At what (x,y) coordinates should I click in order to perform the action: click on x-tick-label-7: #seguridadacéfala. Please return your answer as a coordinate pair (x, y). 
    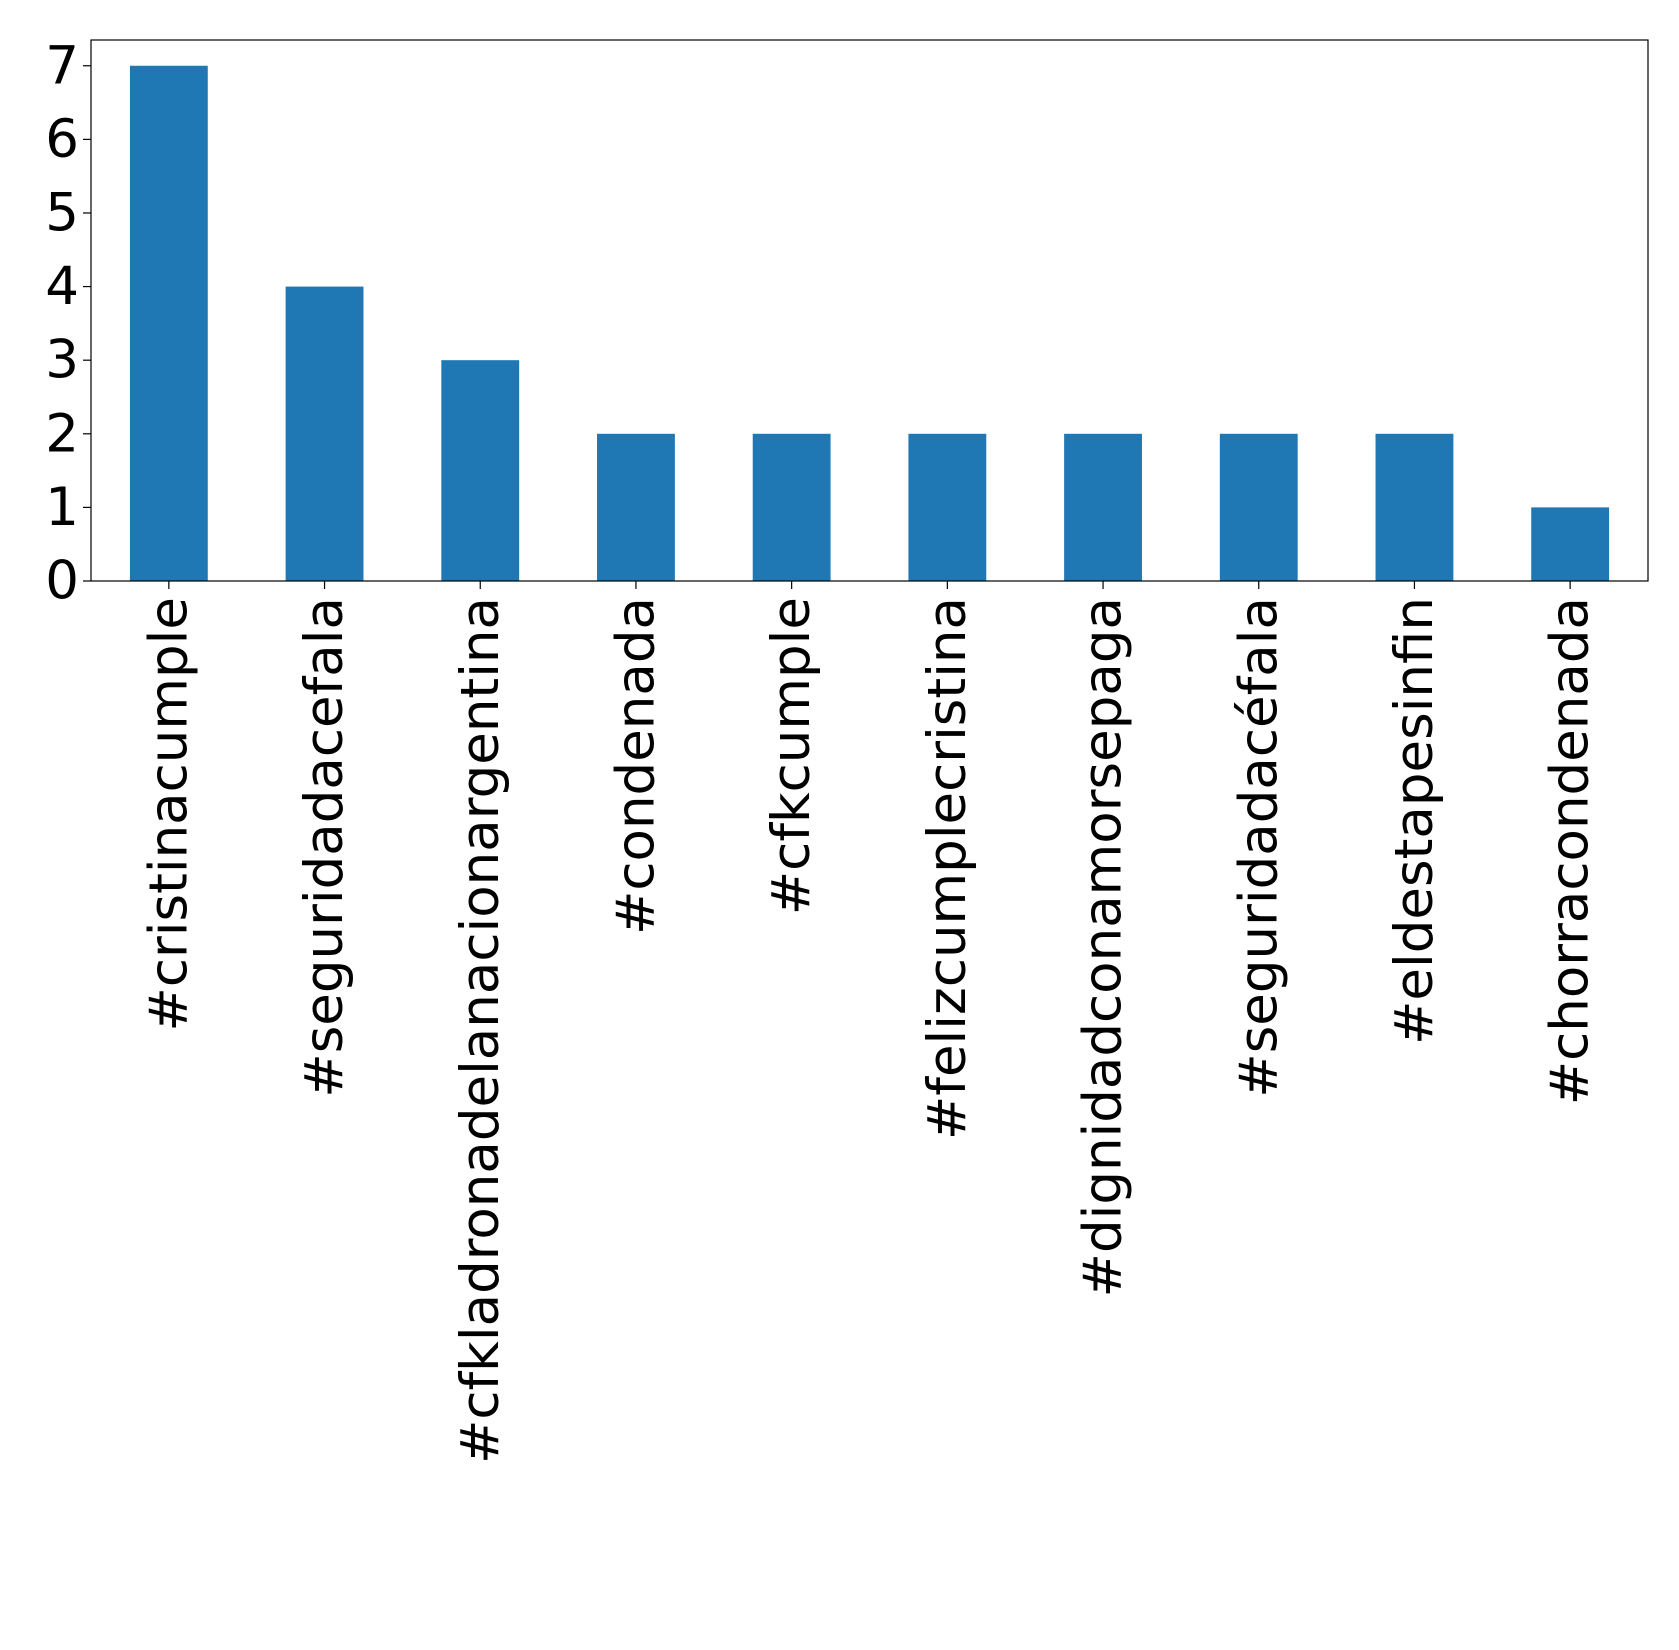
    Looking at the image, I should click on (1258, 847).